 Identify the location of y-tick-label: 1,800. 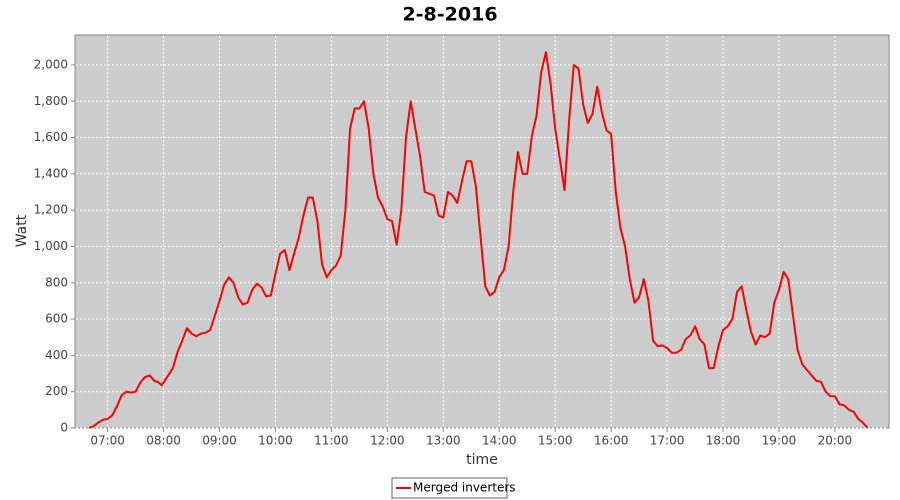
(51, 101).